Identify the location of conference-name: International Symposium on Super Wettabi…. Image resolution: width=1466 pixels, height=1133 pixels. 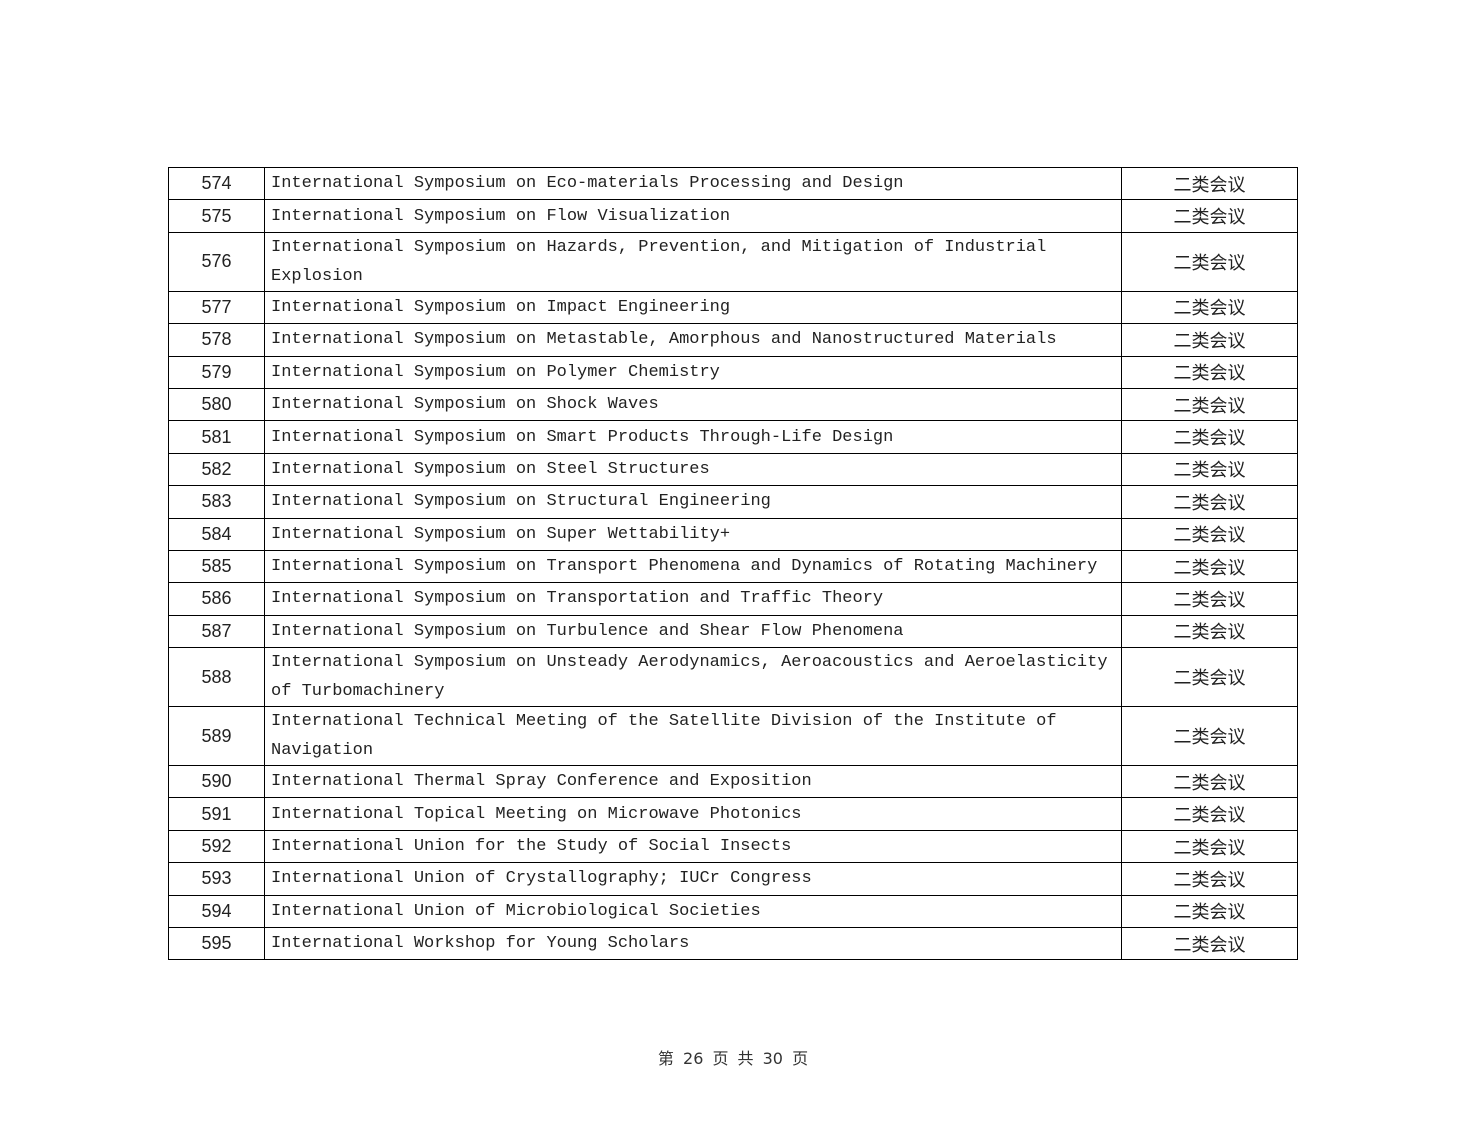
(693, 534).